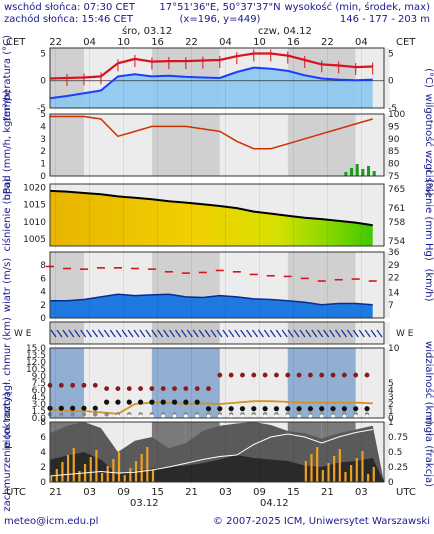 The image size is (434, 534). Describe the element at coordinates (428, 452) in the screenshot. I see `y-axis-label-right: mgła (frakcja)` at that location.